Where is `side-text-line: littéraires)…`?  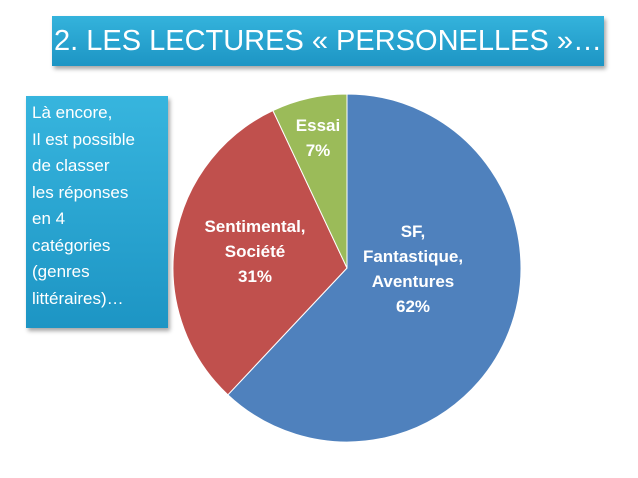
side-text-line: littéraires)… is located at coordinates (78, 298).